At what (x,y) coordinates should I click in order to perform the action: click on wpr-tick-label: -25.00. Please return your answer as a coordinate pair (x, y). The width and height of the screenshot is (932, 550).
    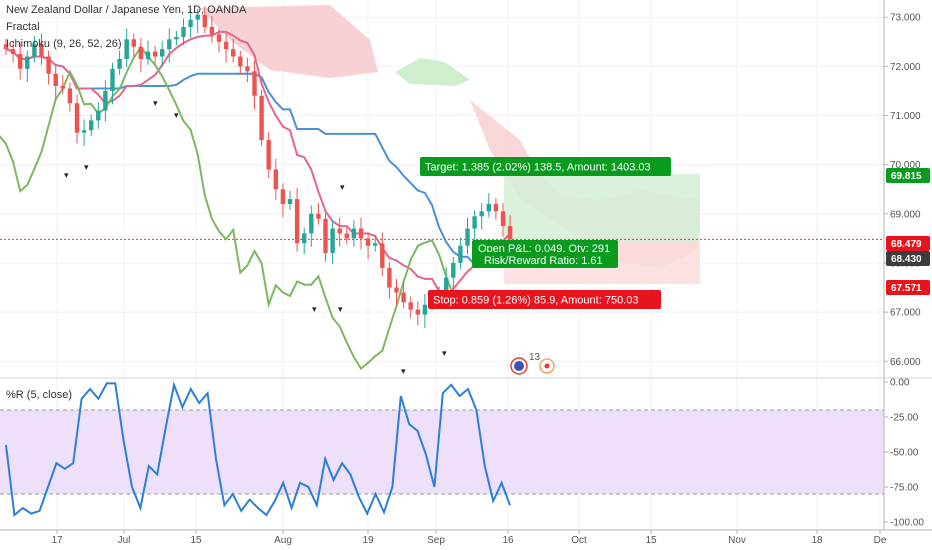
    Looking at the image, I should click on (904, 418).